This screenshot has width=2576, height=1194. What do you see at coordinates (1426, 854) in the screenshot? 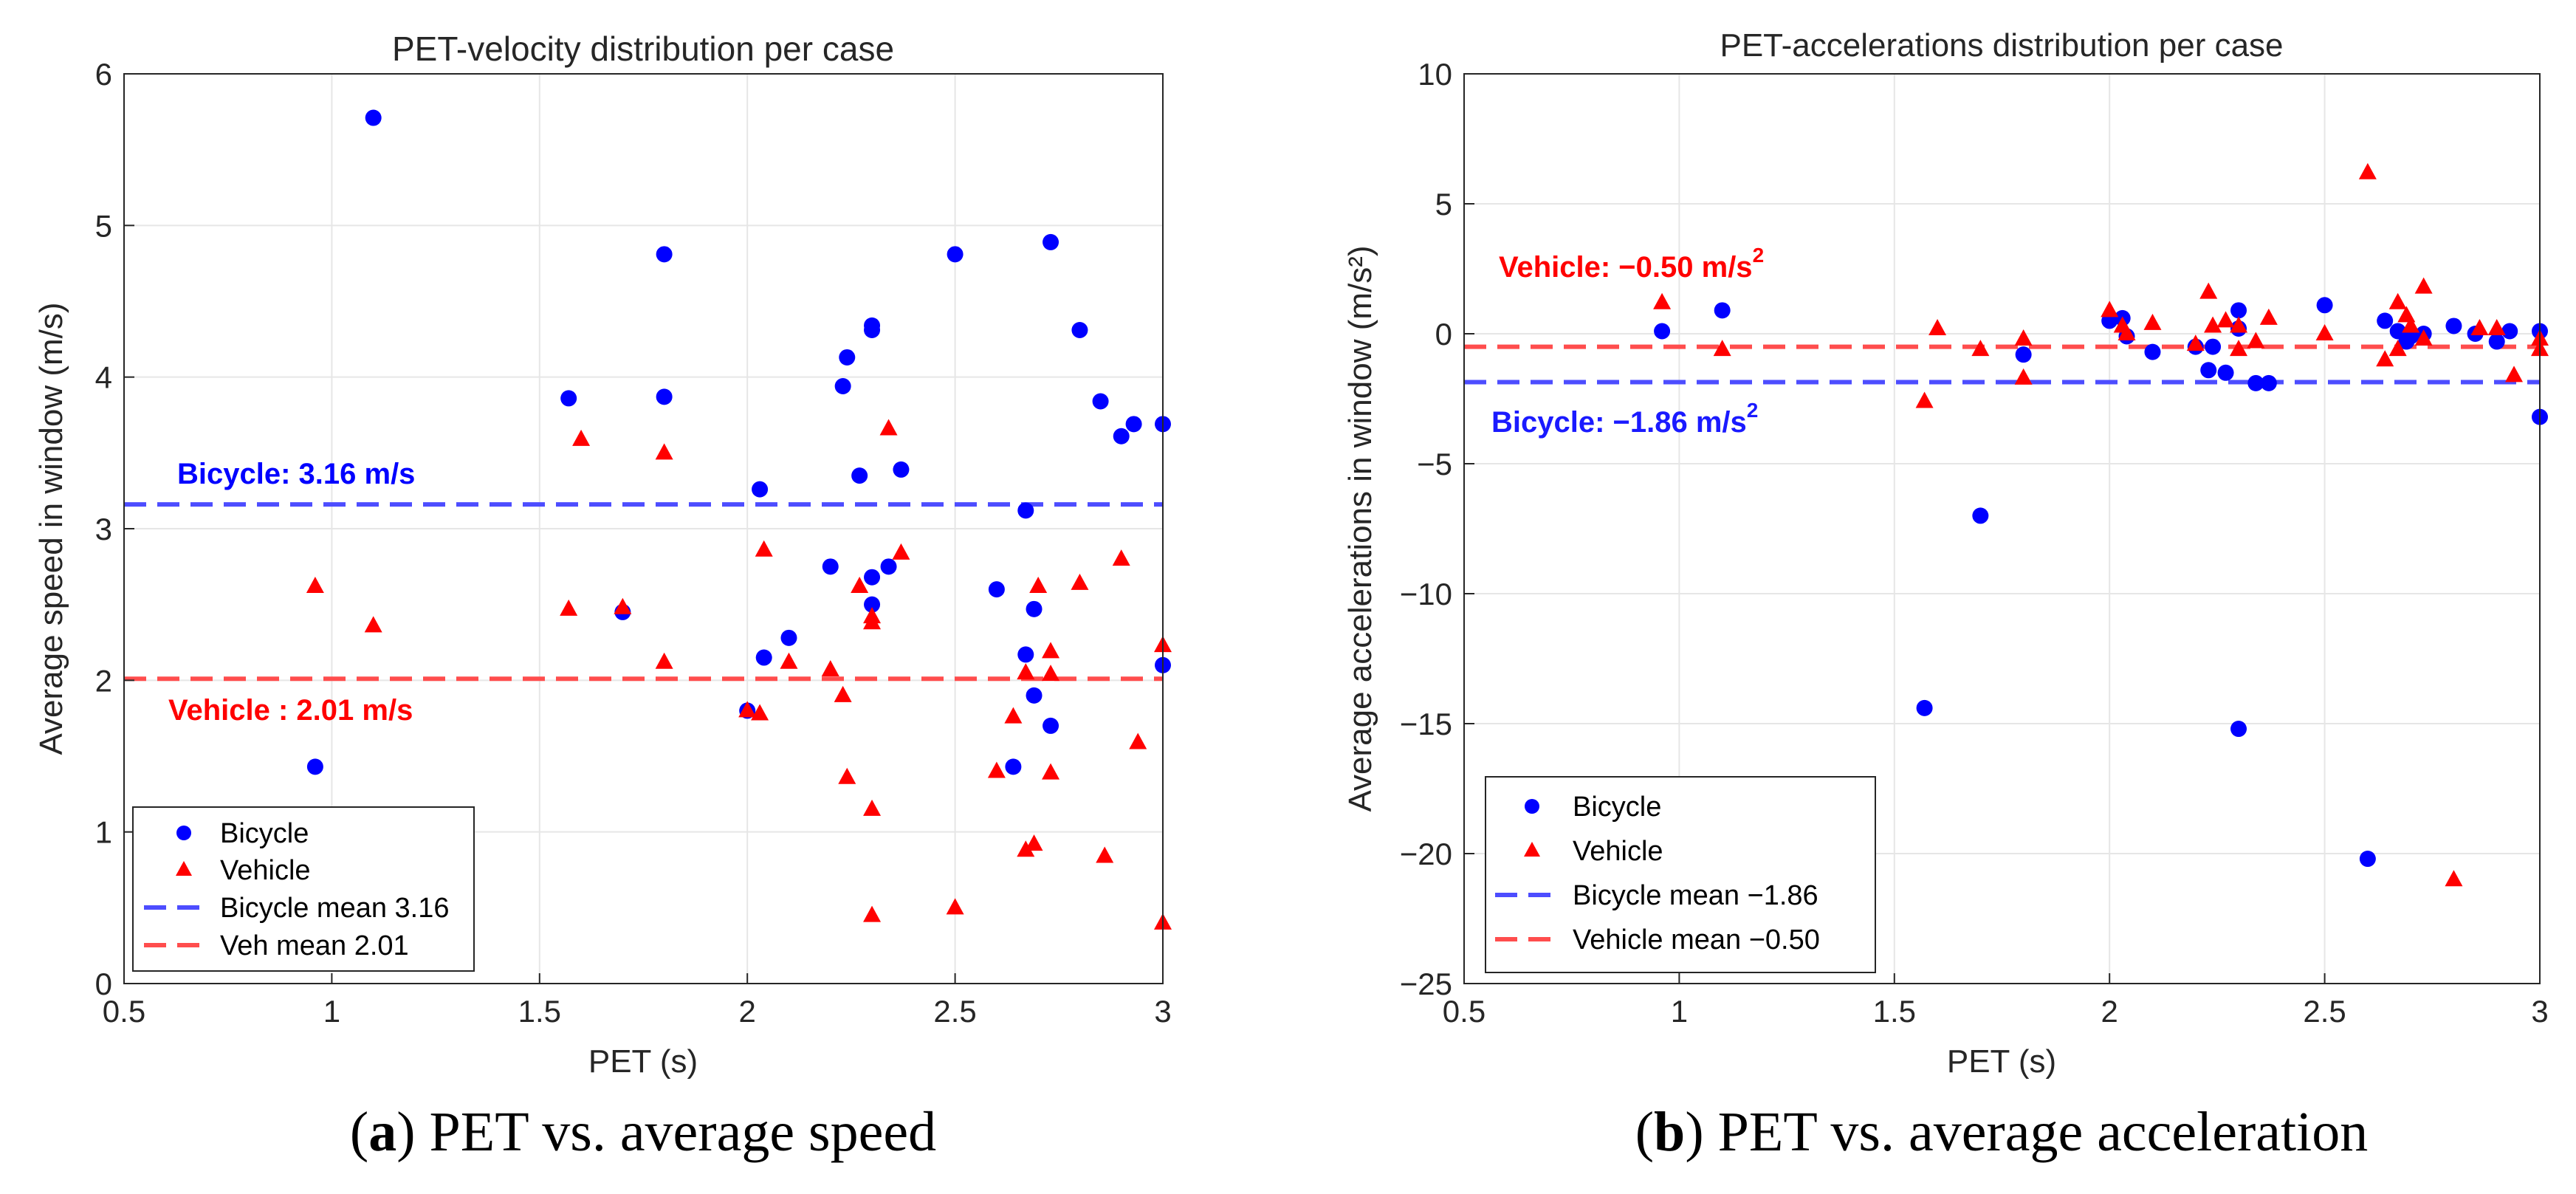
I see `y-tick-label: −20` at bounding box center [1426, 854].